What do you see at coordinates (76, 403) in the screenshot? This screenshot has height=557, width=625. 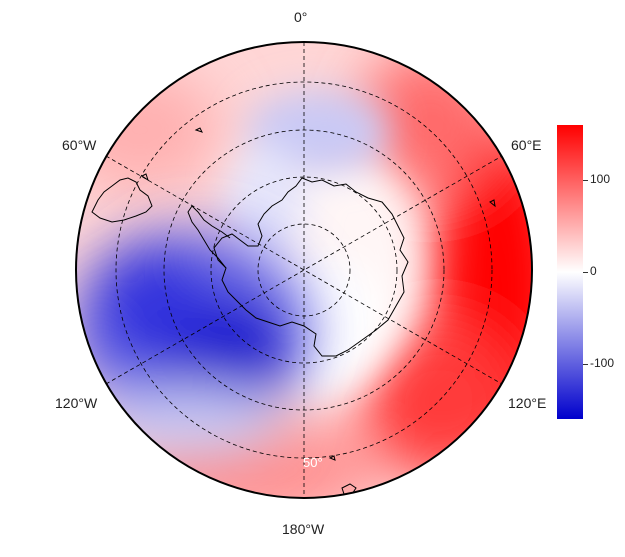 I see `label-lon-120w: 120°W` at bounding box center [76, 403].